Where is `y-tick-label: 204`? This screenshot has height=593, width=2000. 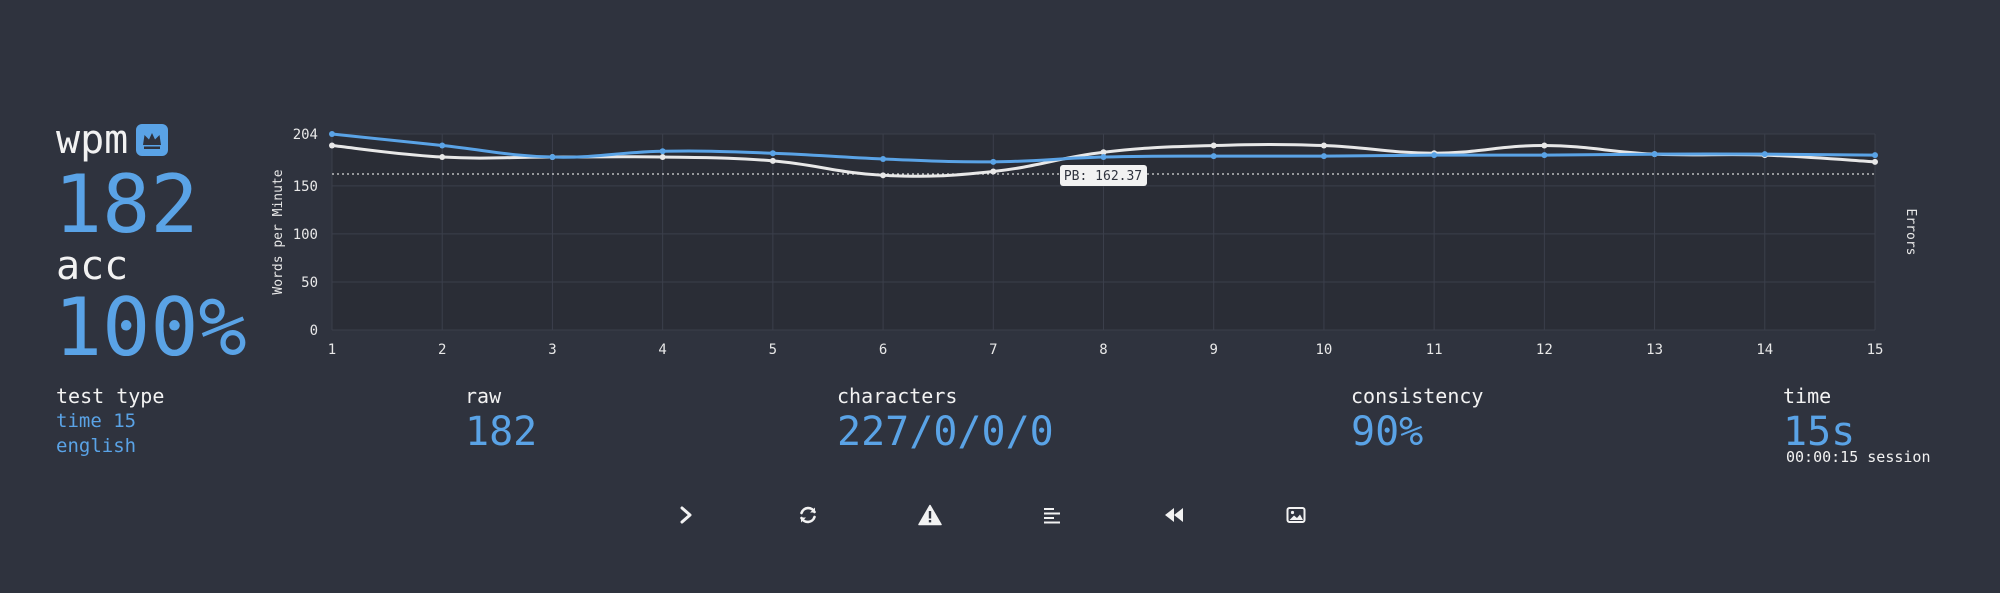
y-tick-label: 204 is located at coordinates (305, 135).